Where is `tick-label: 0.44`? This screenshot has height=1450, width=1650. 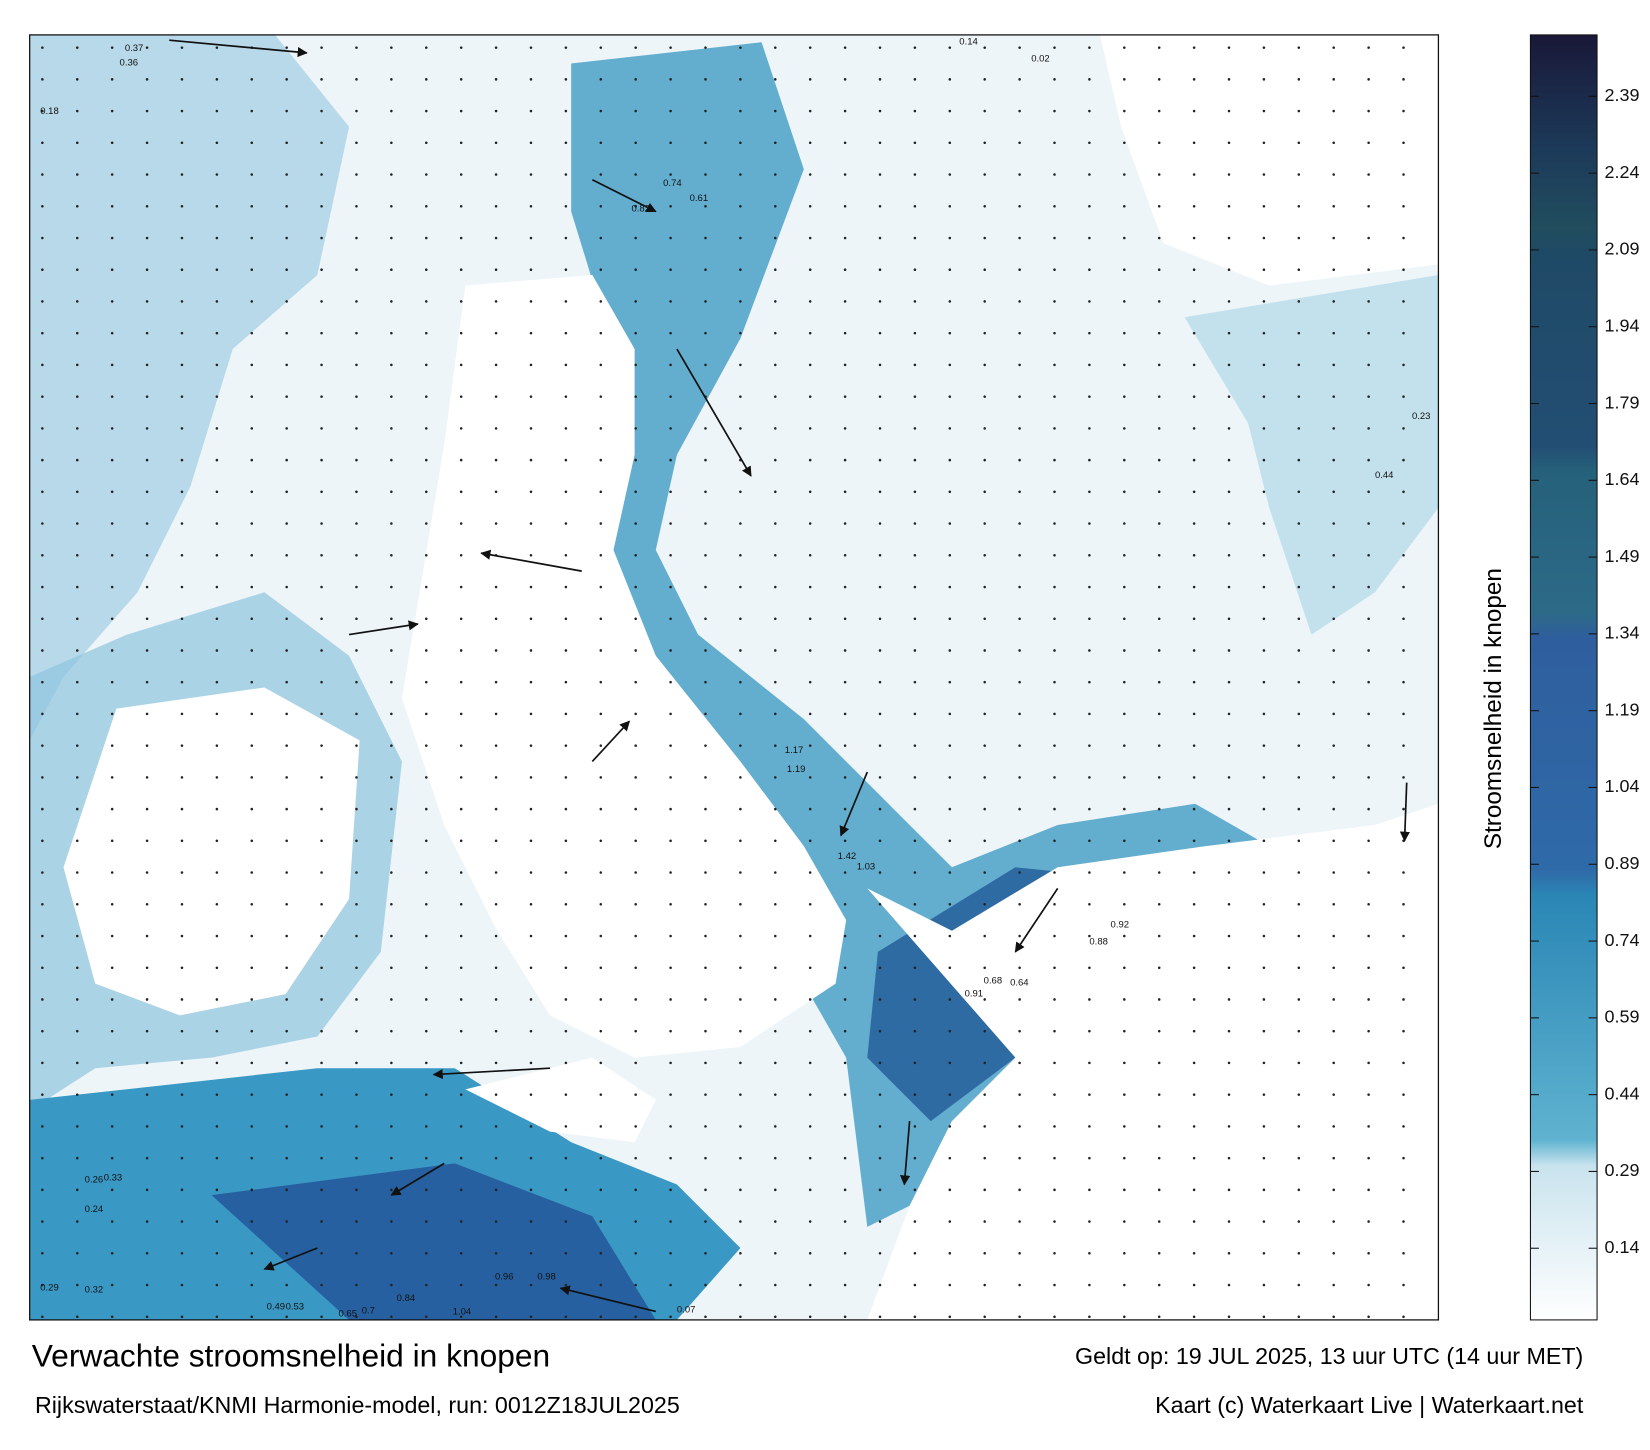
tick-label: 0.44 is located at coordinates (1621, 1093).